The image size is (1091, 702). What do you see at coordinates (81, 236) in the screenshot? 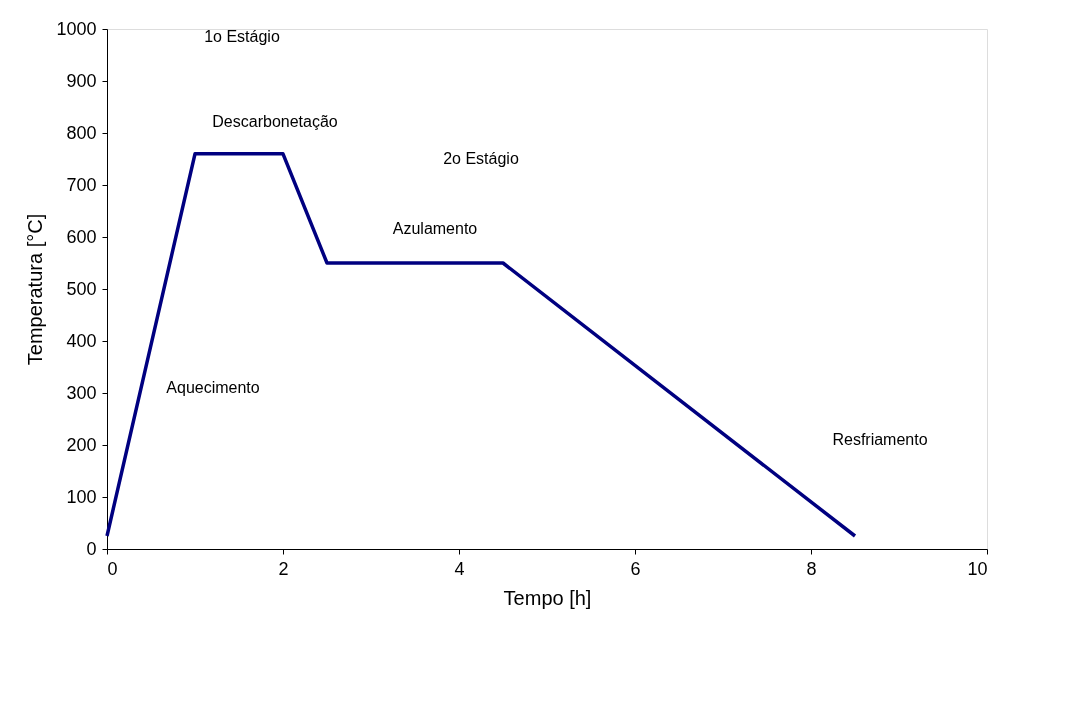
I see `y-tick-label: 600` at bounding box center [81, 236].